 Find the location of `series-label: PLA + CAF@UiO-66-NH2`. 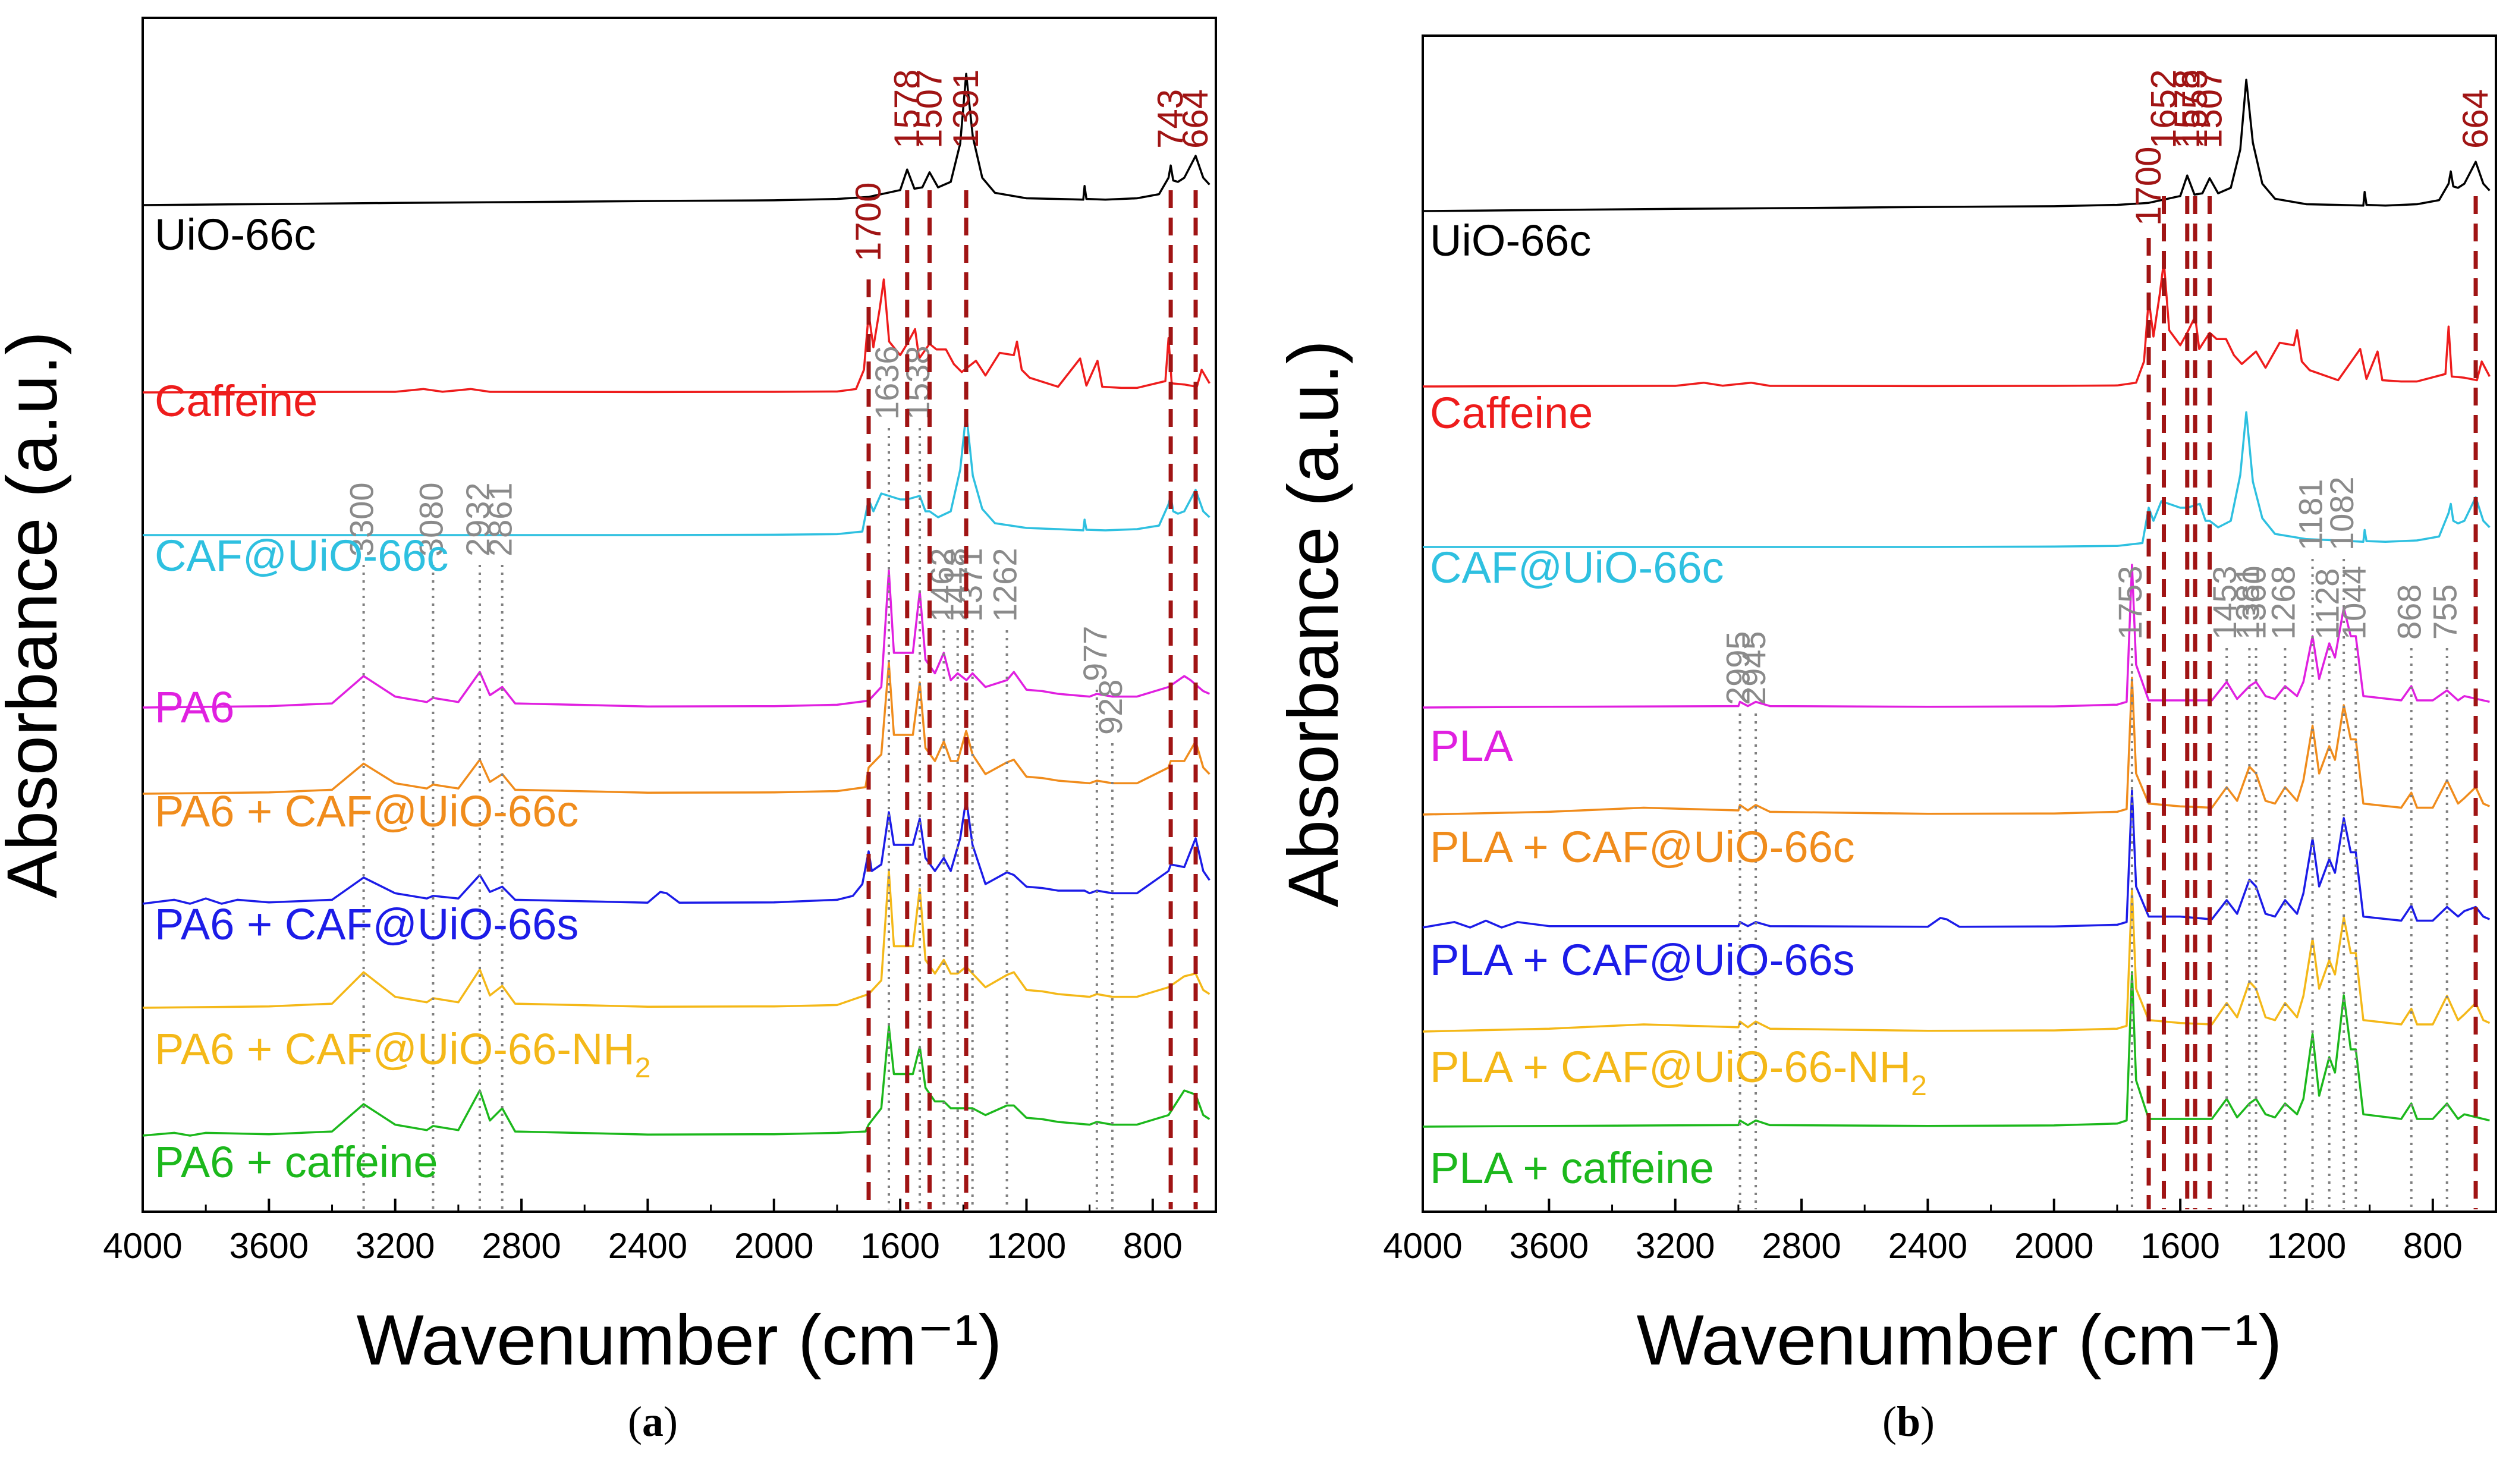

series-label: PLA + CAF@UiO-66-NH2 is located at coordinates (1678, 1072).